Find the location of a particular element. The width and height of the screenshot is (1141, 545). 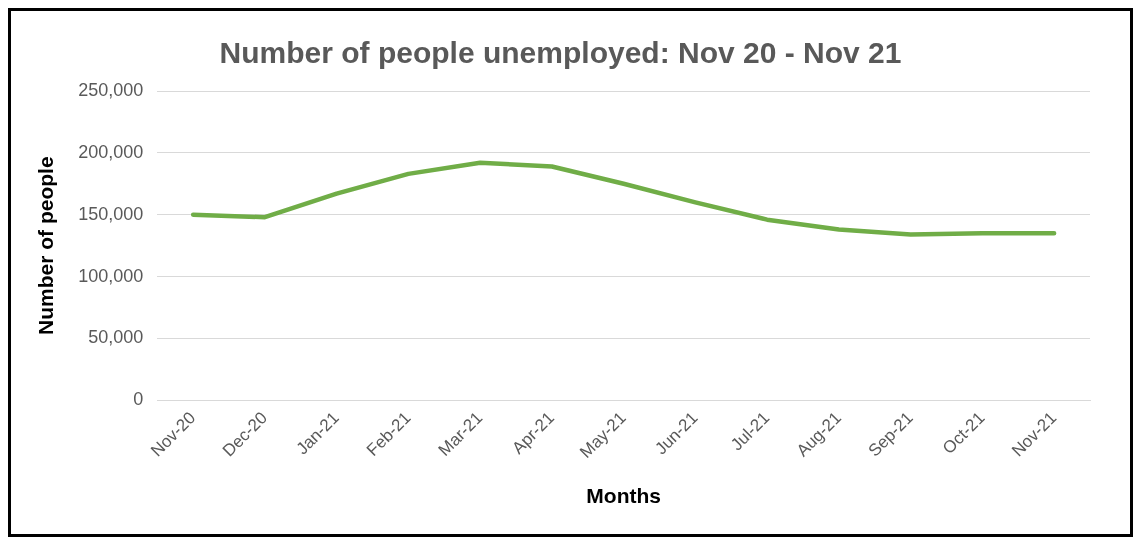

y-tick-label: 50,000 is located at coordinates (116, 337).